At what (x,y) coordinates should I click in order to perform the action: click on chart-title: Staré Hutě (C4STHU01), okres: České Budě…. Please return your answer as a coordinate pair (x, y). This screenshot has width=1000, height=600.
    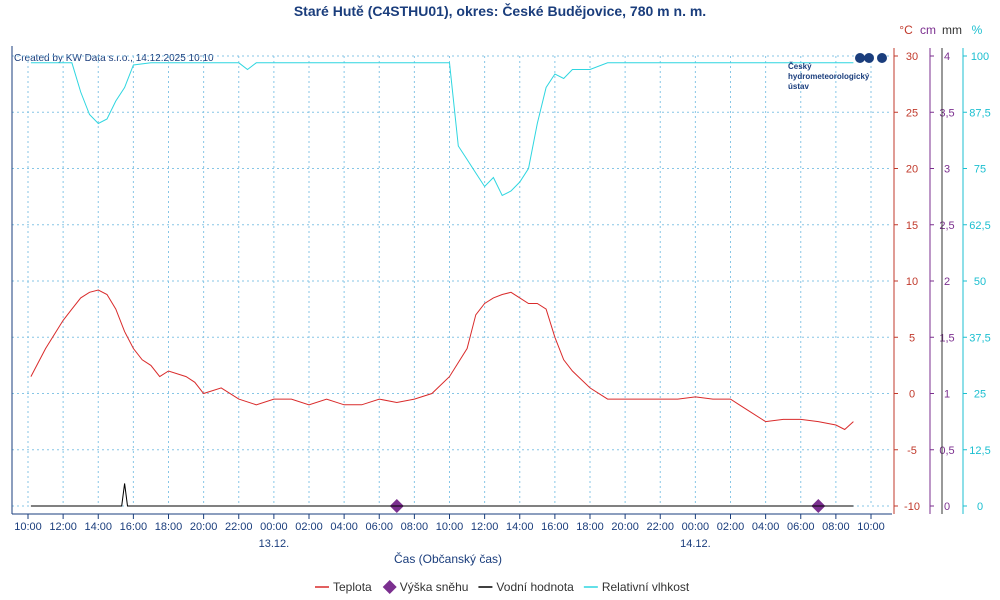
    Looking at the image, I should click on (500, 10).